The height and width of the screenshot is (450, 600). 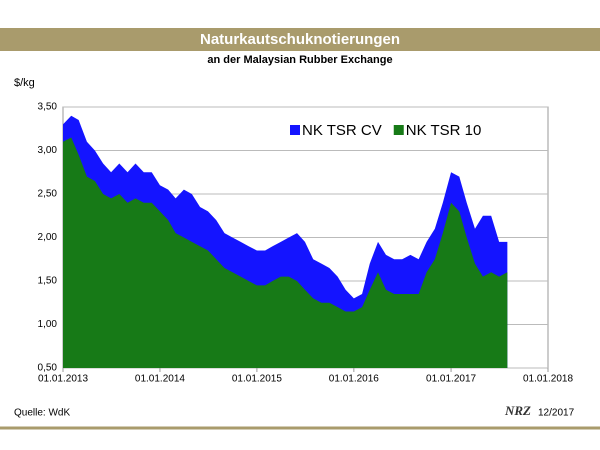 I want to click on y-tick-label: 2,00, so click(x=48, y=237).